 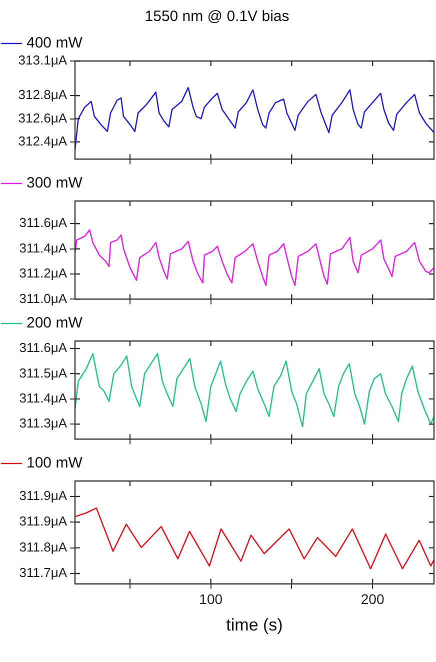 What do you see at coordinates (211, 599) in the screenshot?
I see `x-tick-label: 100` at bounding box center [211, 599].